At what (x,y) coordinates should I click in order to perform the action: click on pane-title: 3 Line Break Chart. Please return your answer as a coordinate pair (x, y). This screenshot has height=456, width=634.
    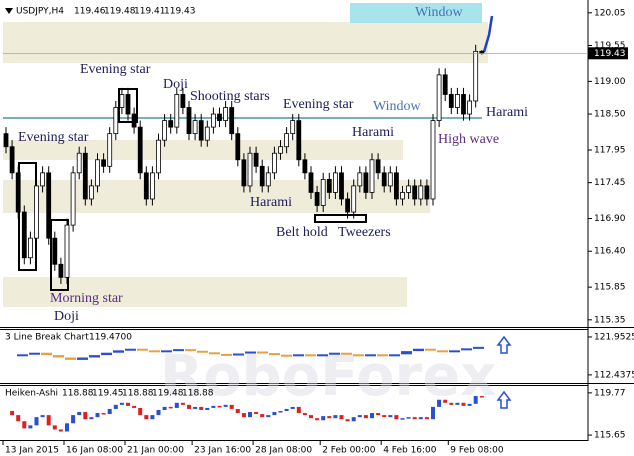
    Looking at the image, I should click on (47, 338).